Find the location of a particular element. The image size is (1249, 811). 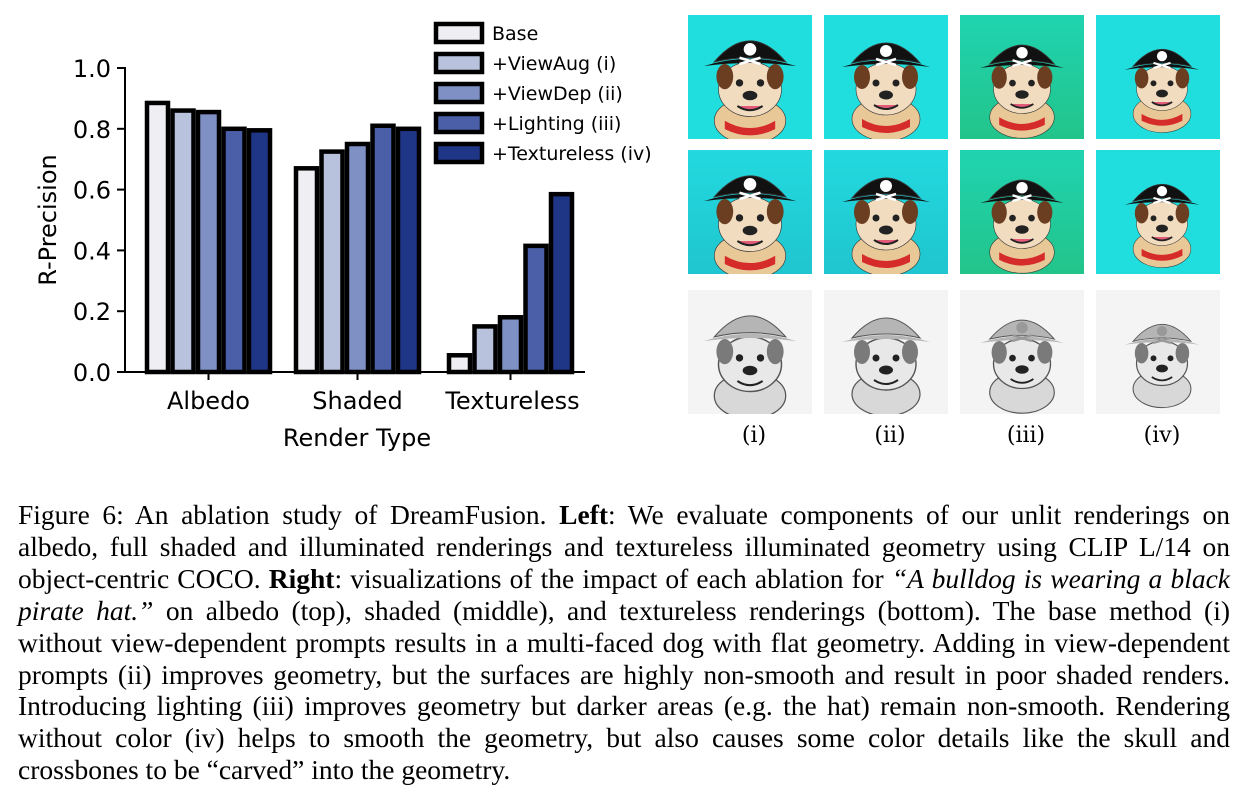

legend-label-0: Base is located at coordinates (515, 34).